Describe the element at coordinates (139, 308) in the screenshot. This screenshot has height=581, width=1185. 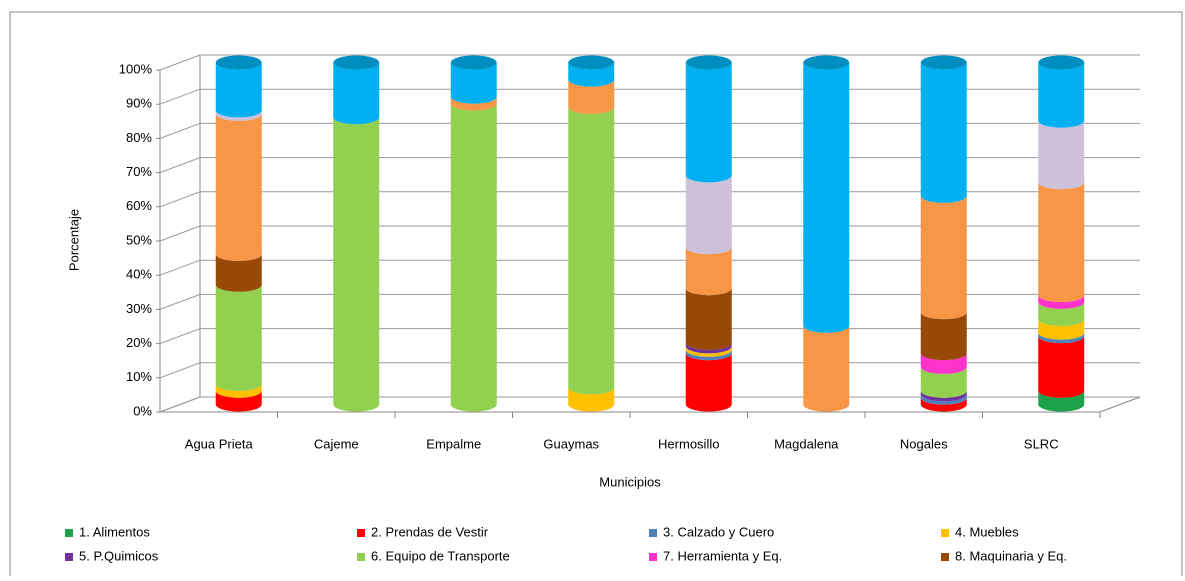
I see `y-tick-label: 30%` at that location.